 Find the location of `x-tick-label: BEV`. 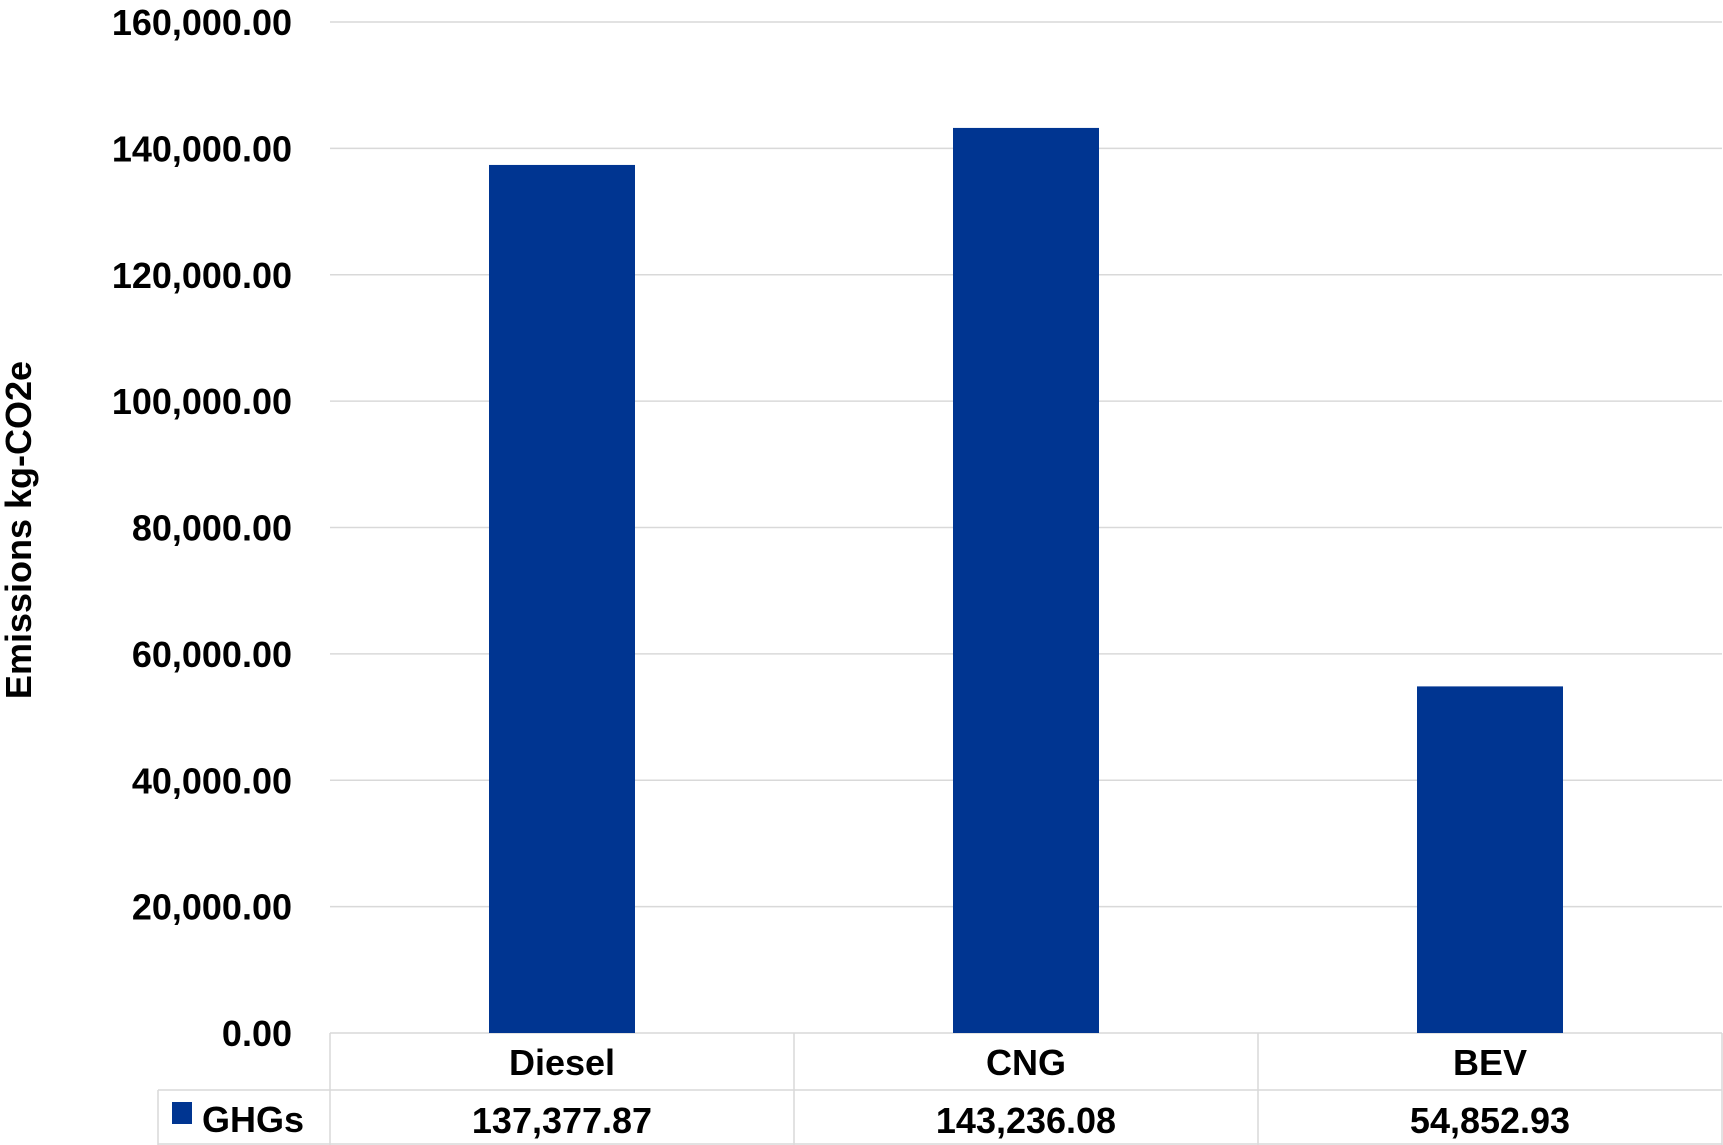

x-tick-label: BEV is located at coordinates (1490, 1062).